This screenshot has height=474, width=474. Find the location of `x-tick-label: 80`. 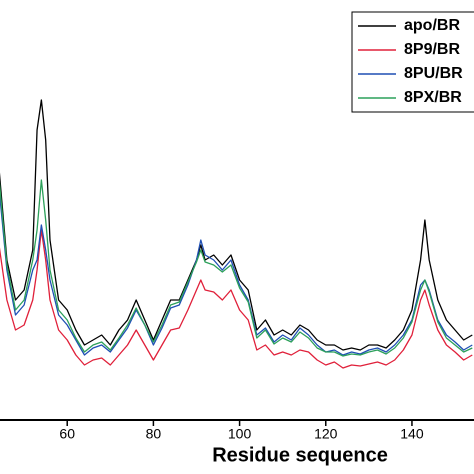

x-tick-label: 80 is located at coordinates (154, 434).